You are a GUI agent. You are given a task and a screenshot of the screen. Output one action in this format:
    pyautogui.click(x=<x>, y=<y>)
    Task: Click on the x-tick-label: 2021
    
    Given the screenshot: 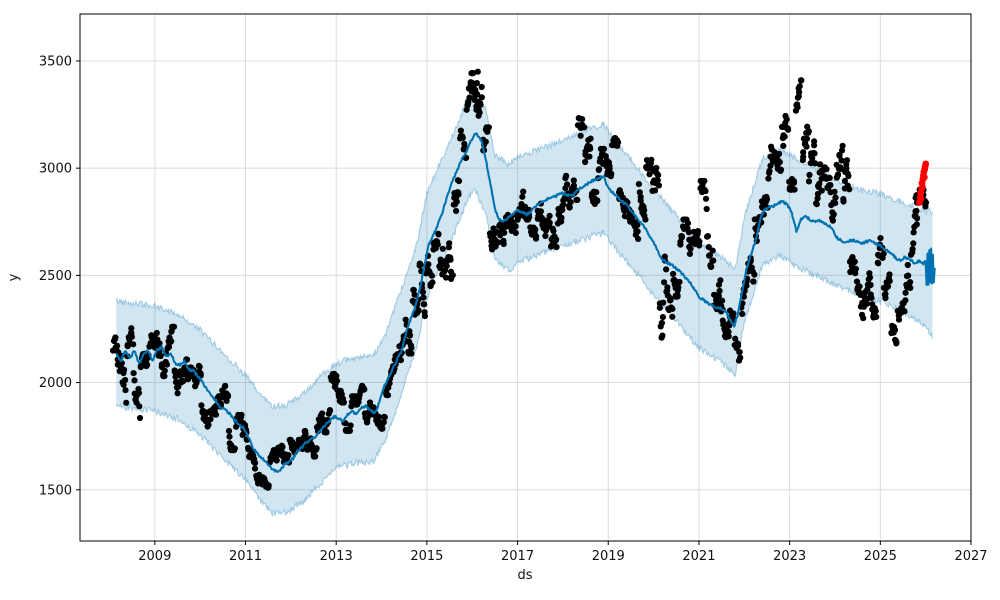 What is the action you would take?
    pyautogui.click(x=698, y=556)
    